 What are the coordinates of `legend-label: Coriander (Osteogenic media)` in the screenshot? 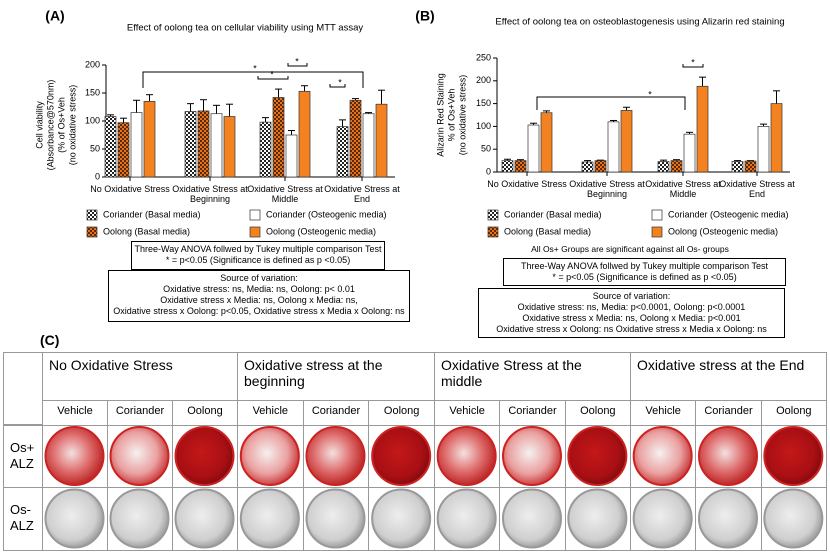 It's located at (728, 214).